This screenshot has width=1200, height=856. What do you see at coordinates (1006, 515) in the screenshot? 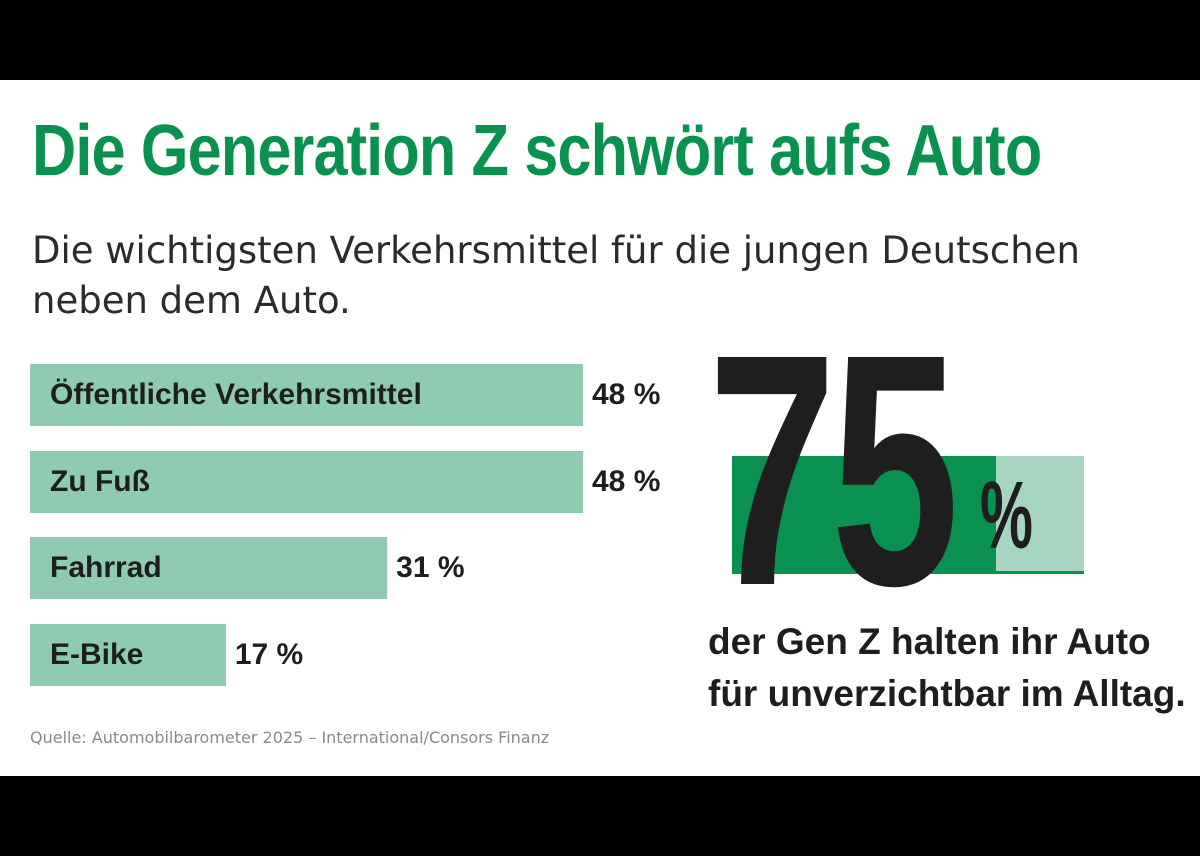
I see `highlight-unit: %` at bounding box center [1006, 515].